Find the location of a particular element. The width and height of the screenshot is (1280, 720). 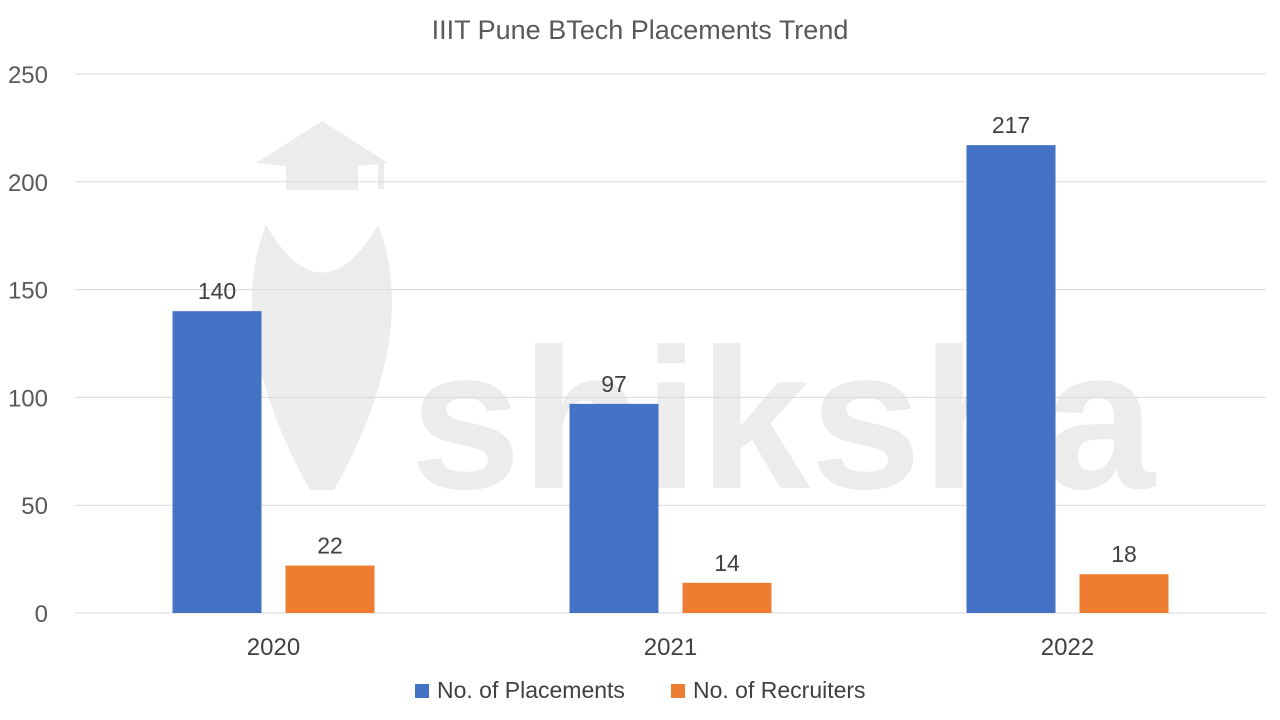

data-label: 97 is located at coordinates (614, 384).